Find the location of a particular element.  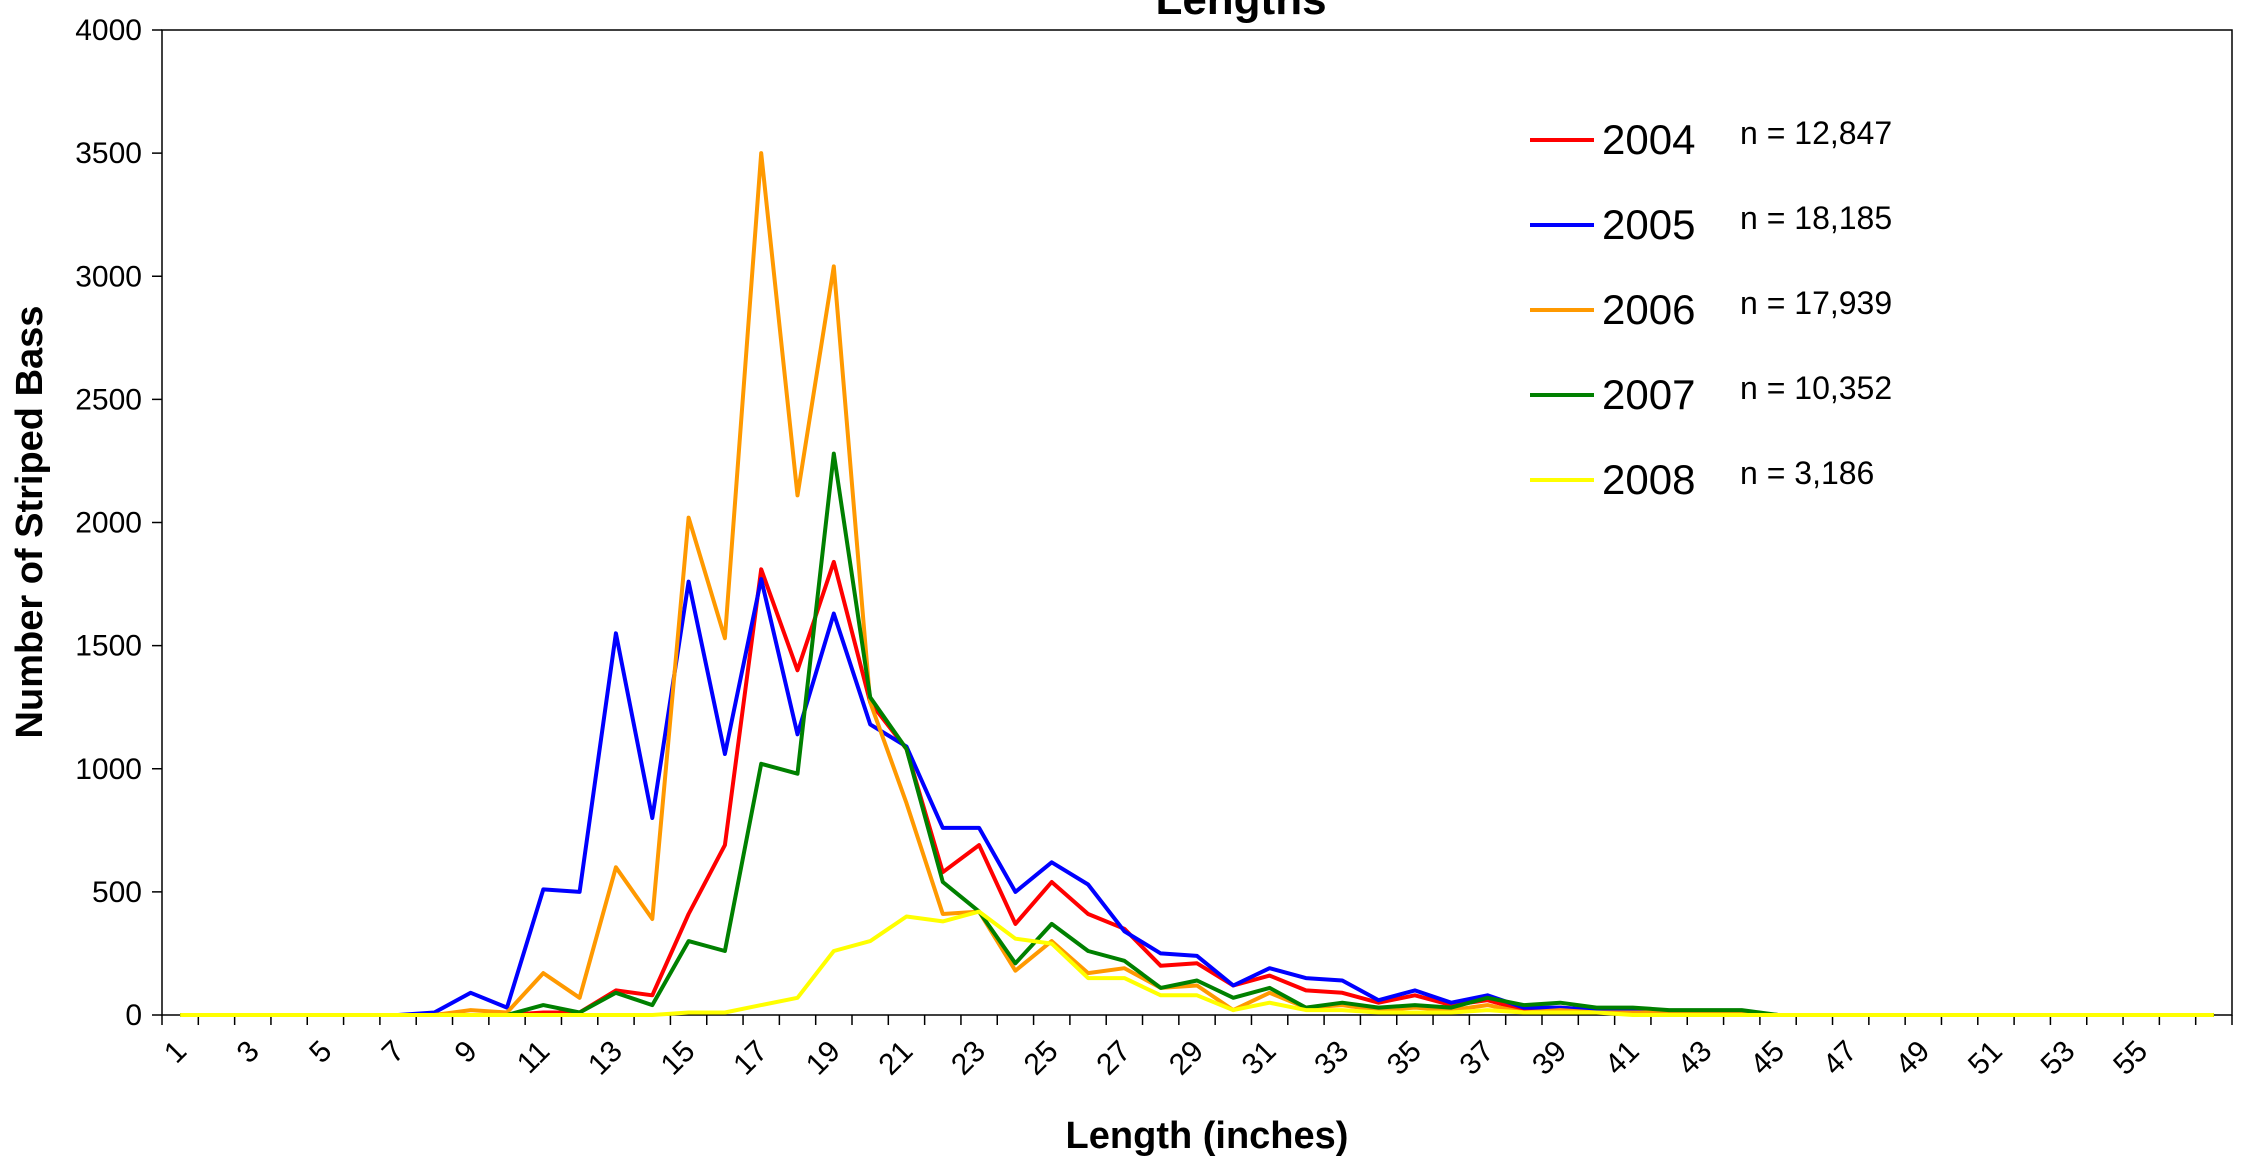

series-line-2008 is located at coordinates (1197, 963).